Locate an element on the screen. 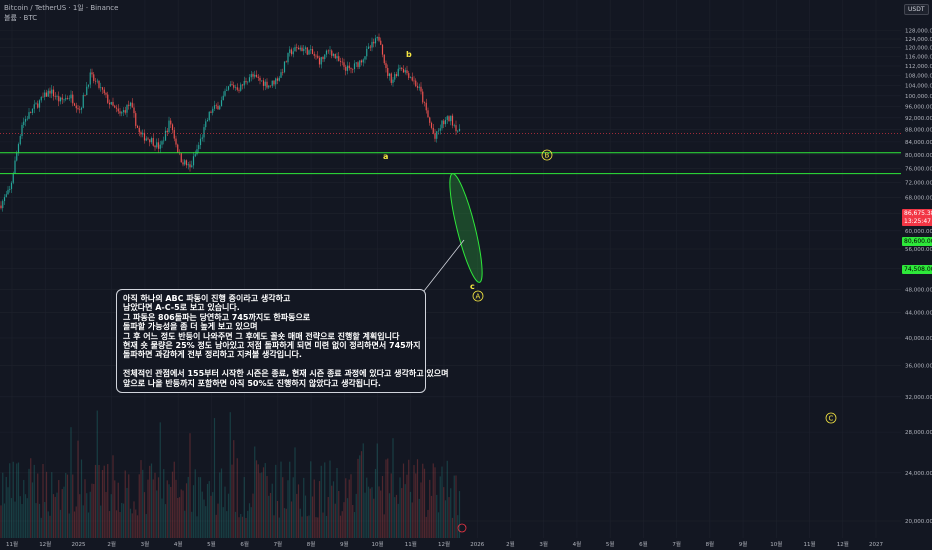 This screenshot has height=550, width=932. target-zone-ellipse is located at coordinates (466, 227).